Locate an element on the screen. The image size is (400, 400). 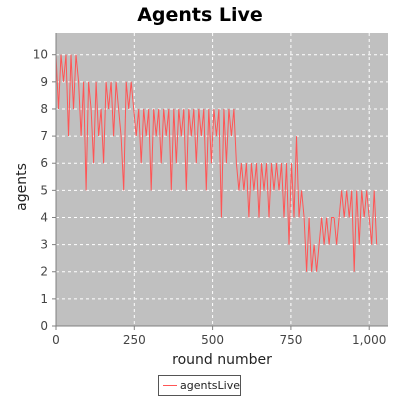
legend: agentsLive is located at coordinates (199, 385).